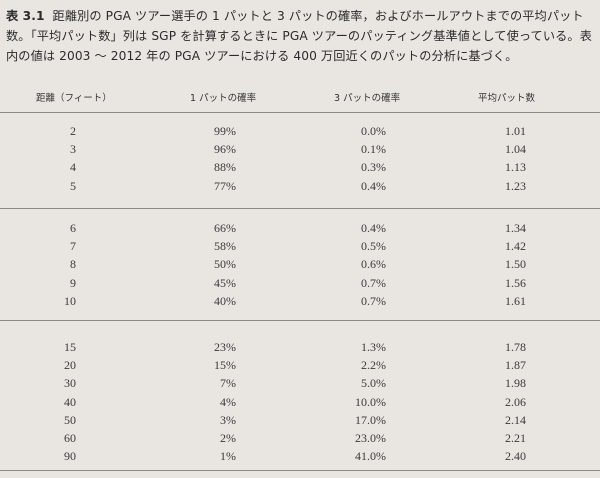  I want to click on cell-three-putt: 0.6%, so click(373, 264).